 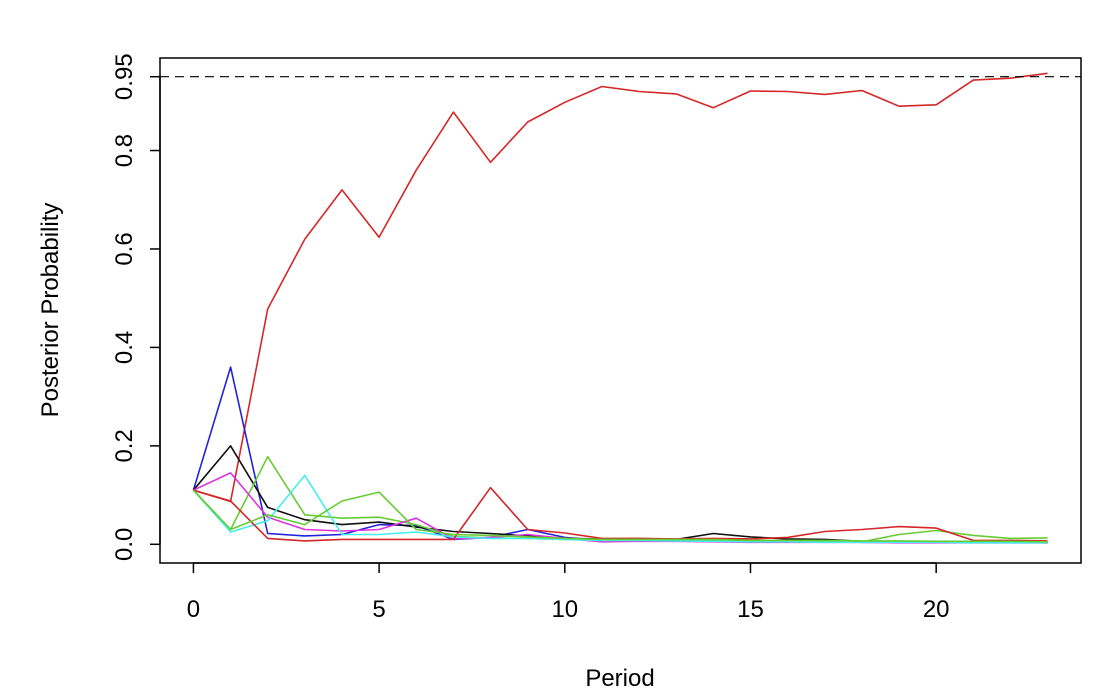 What do you see at coordinates (193, 609) in the screenshot?
I see `x-tick-label: 0` at bounding box center [193, 609].